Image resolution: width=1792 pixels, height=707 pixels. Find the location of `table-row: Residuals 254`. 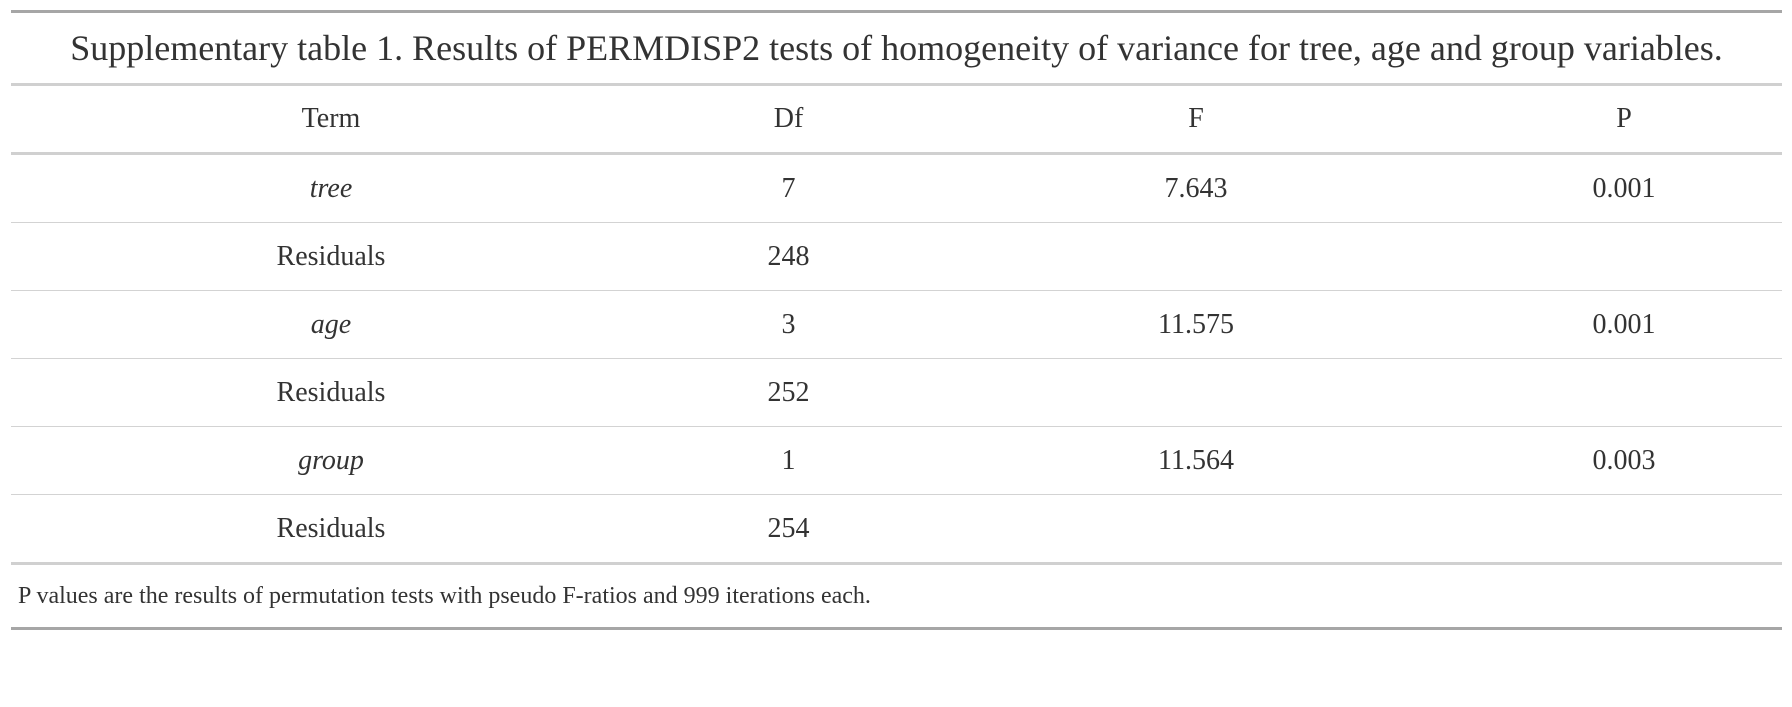

table-row: Residuals 254 is located at coordinates (896, 528).